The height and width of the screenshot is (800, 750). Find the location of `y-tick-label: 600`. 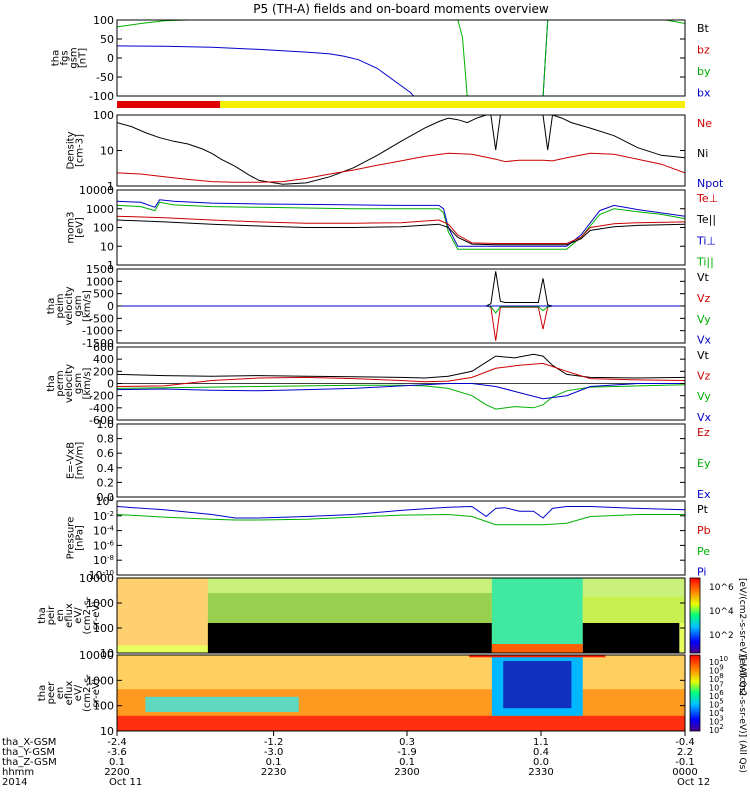

y-tick-label: 600 is located at coordinates (103, 347).